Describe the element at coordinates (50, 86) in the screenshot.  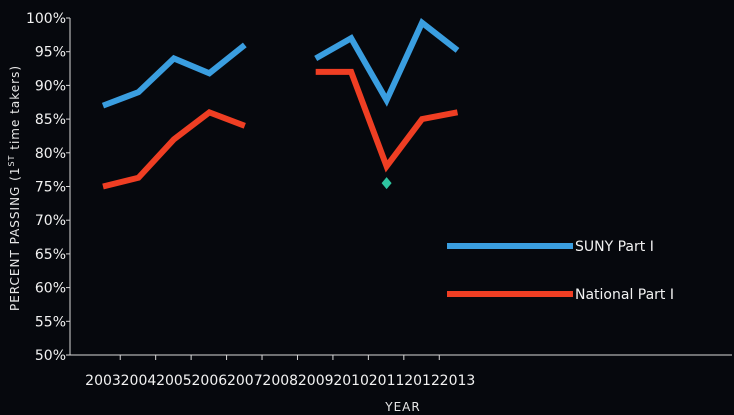
I see `y-tick-label: 90%` at that location.